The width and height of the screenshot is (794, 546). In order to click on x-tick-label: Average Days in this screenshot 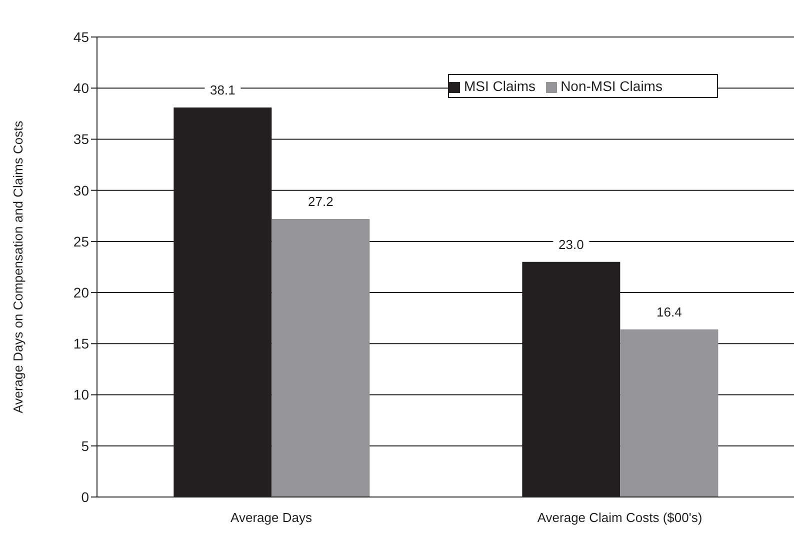, I will do `click(271, 518)`.